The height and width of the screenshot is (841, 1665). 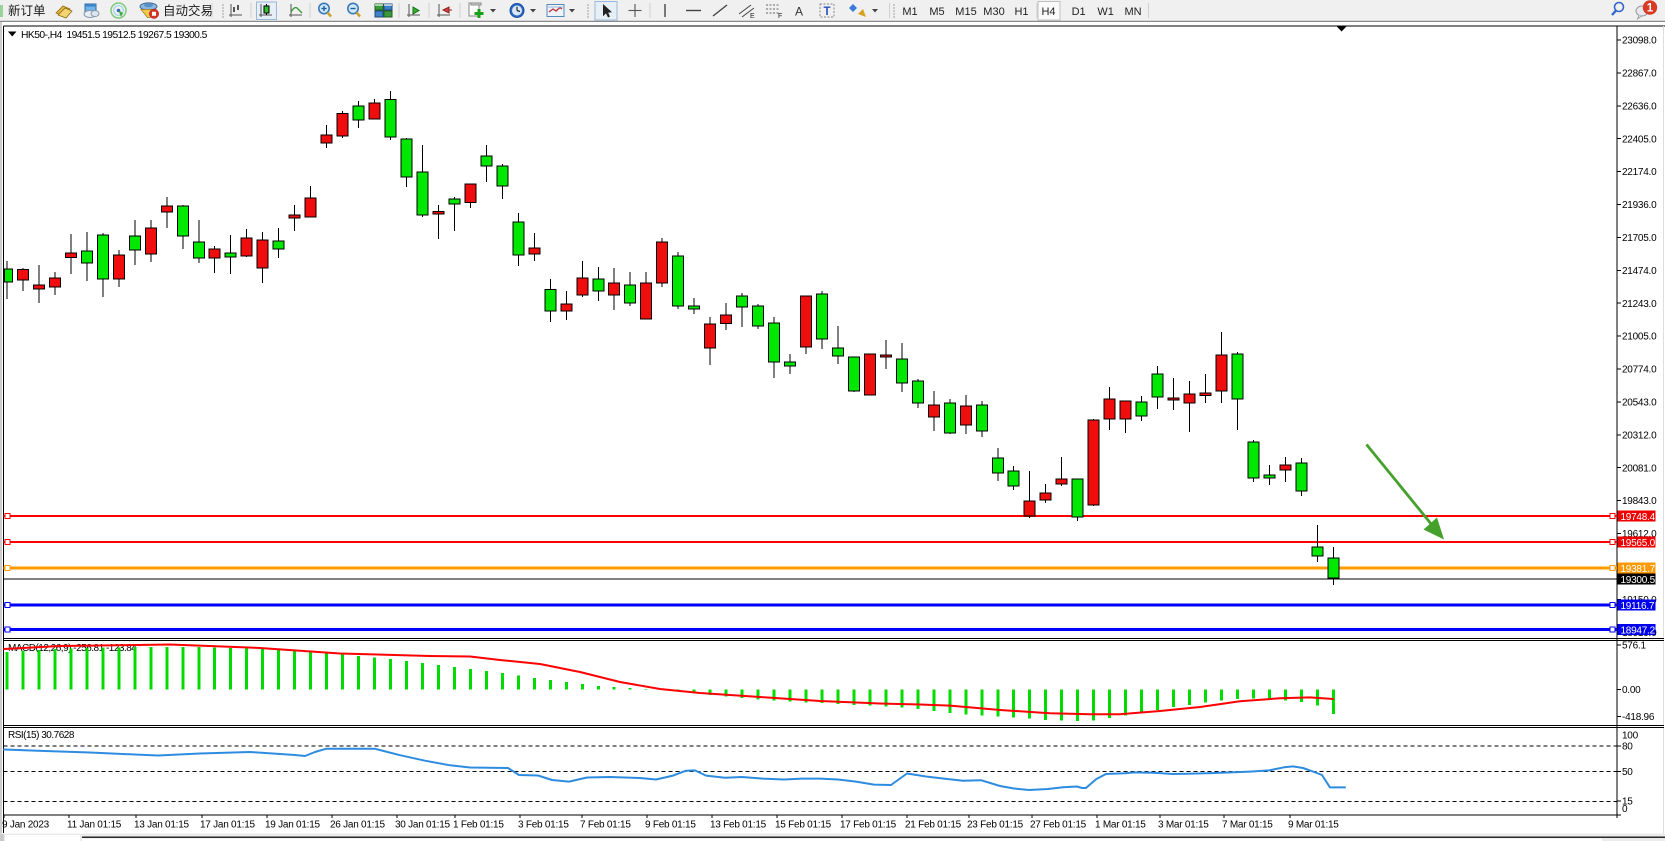 What do you see at coordinates (1639, 106) in the screenshot?
I see `svg-text: 22636.0` at bounding box center [1639, 106].